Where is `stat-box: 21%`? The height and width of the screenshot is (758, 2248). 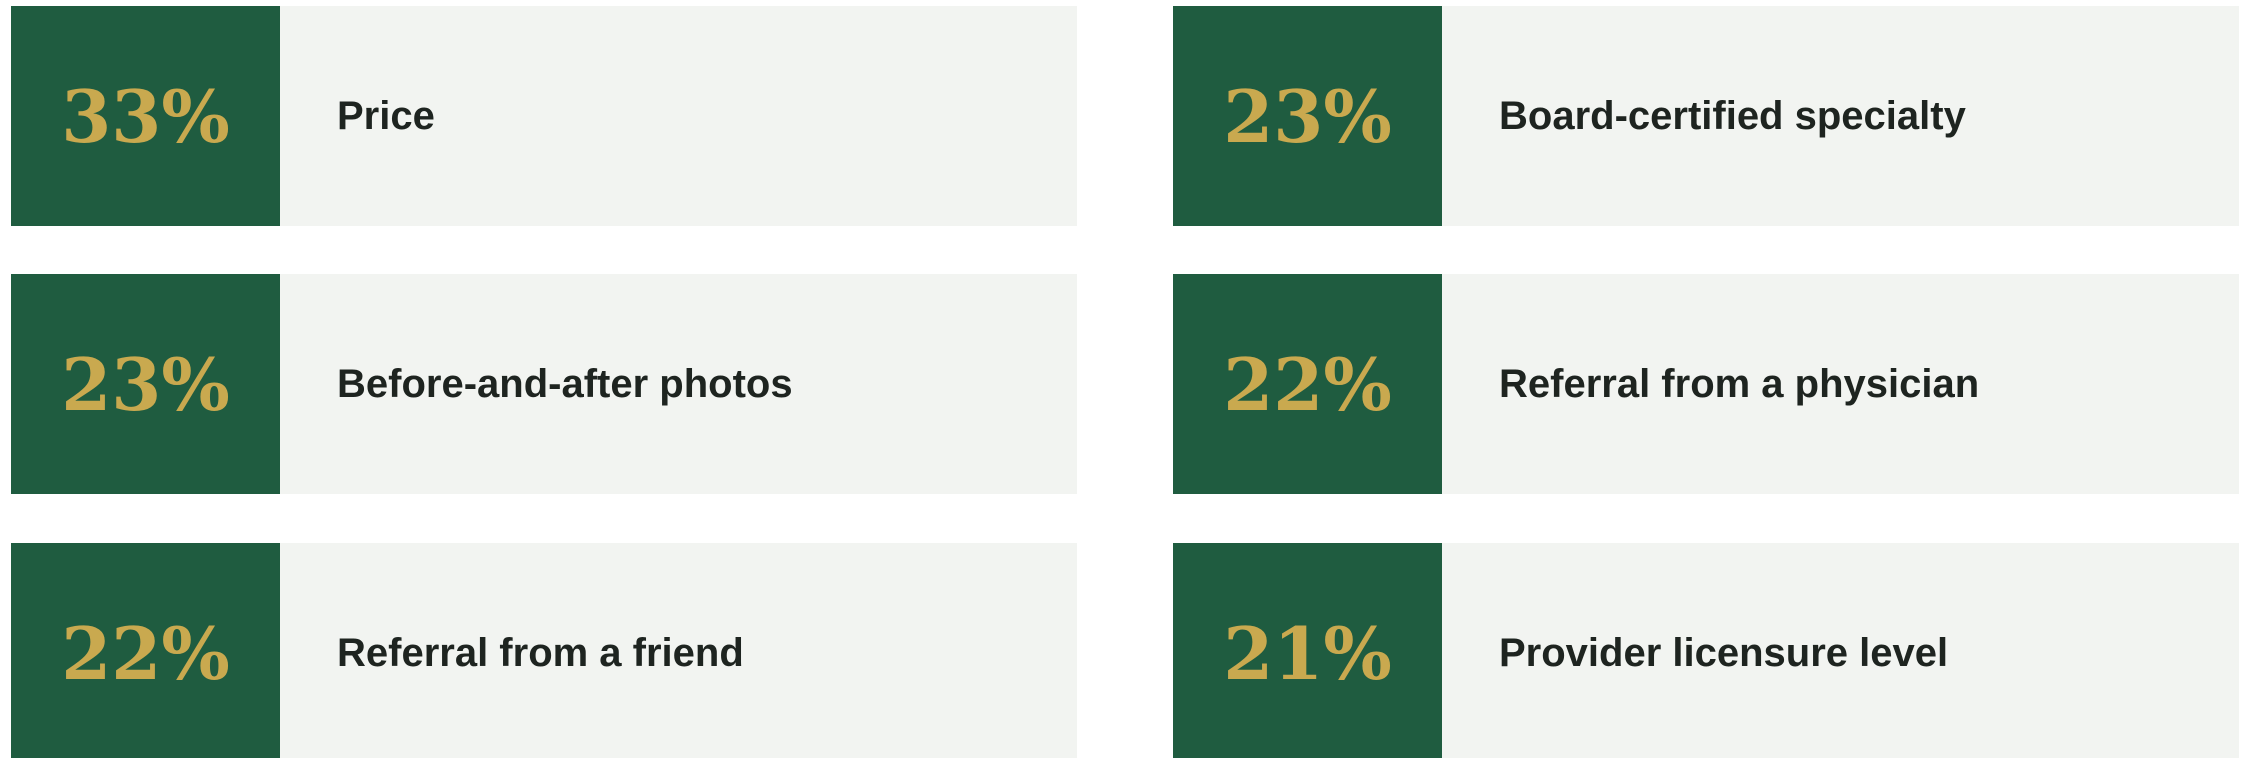
stat-box: 21% is located at coordinates (1307, 650).